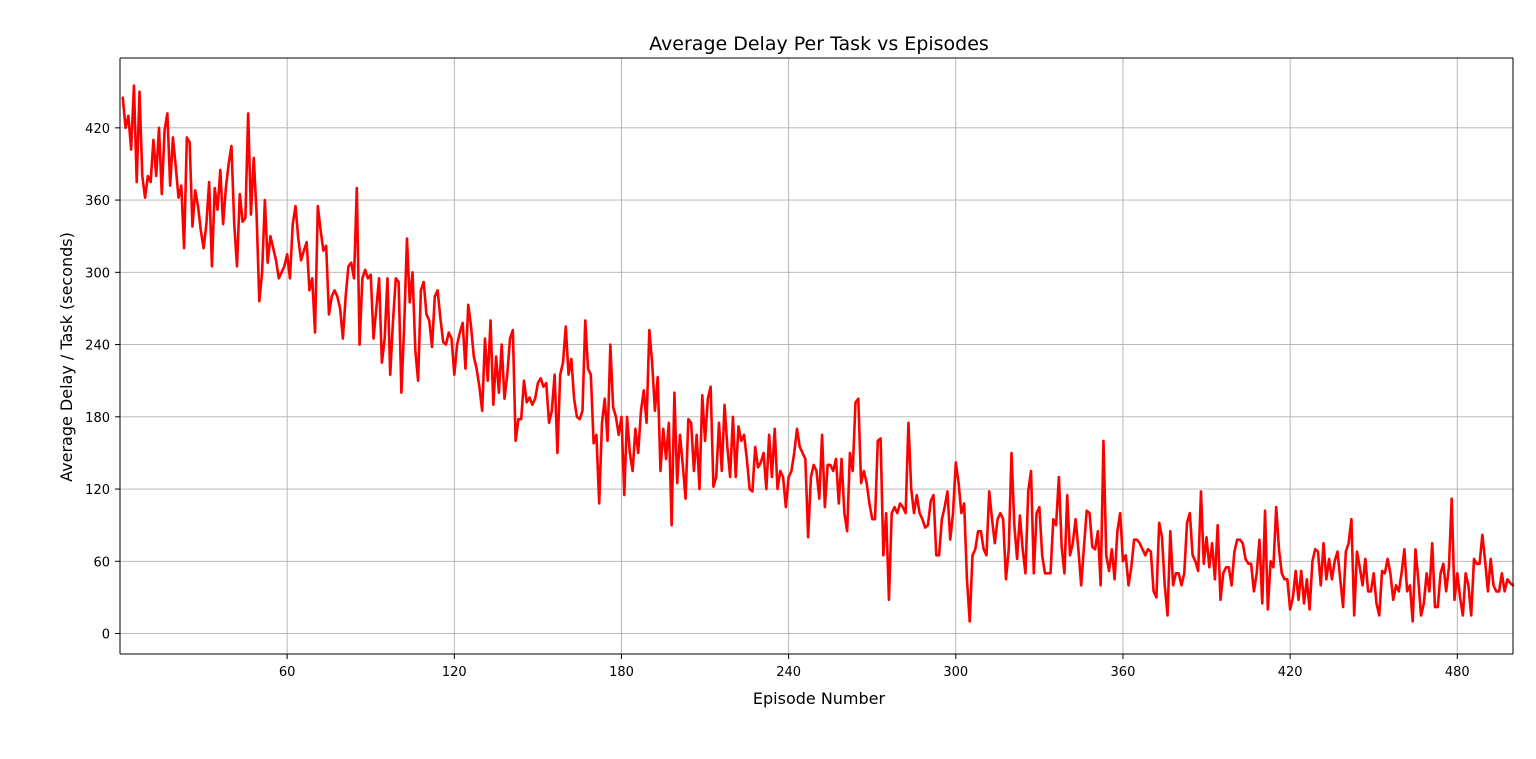 The width and height of the screenshot is (1536, 759). What do you see at coordinates (819, 44) in the screenshot?
I see `chart-title: Average Delay Per Task vs Episodes` at bounding box center [819, 44].